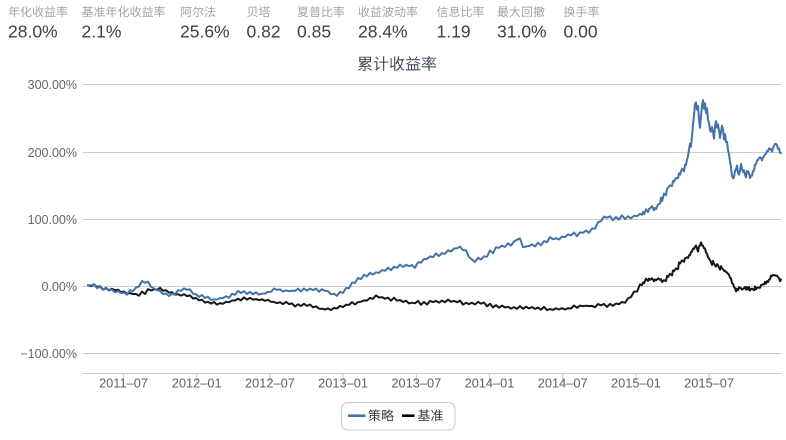  I want to click on svg-text: 0.00, so click(581, 32).